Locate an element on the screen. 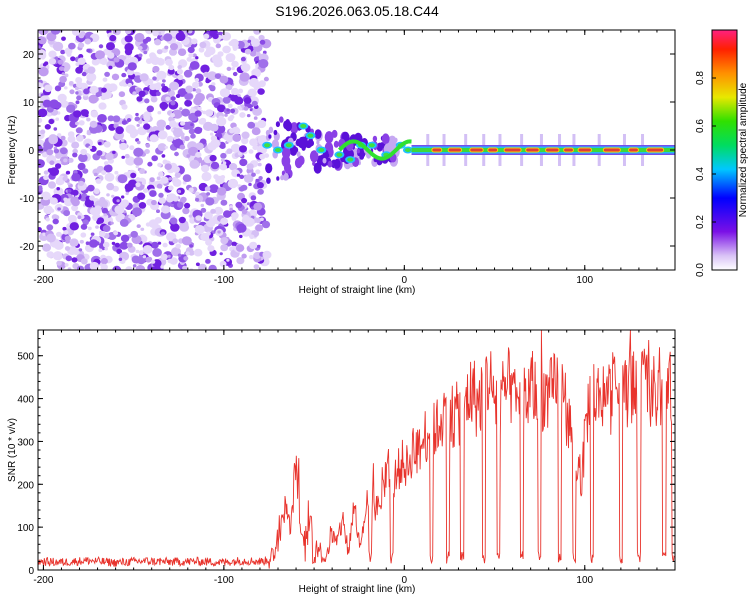 Image resolution: width=750 pixels, height=600 pixels. snr-y-tick-label: 500 is located at coordinates (25, 357).